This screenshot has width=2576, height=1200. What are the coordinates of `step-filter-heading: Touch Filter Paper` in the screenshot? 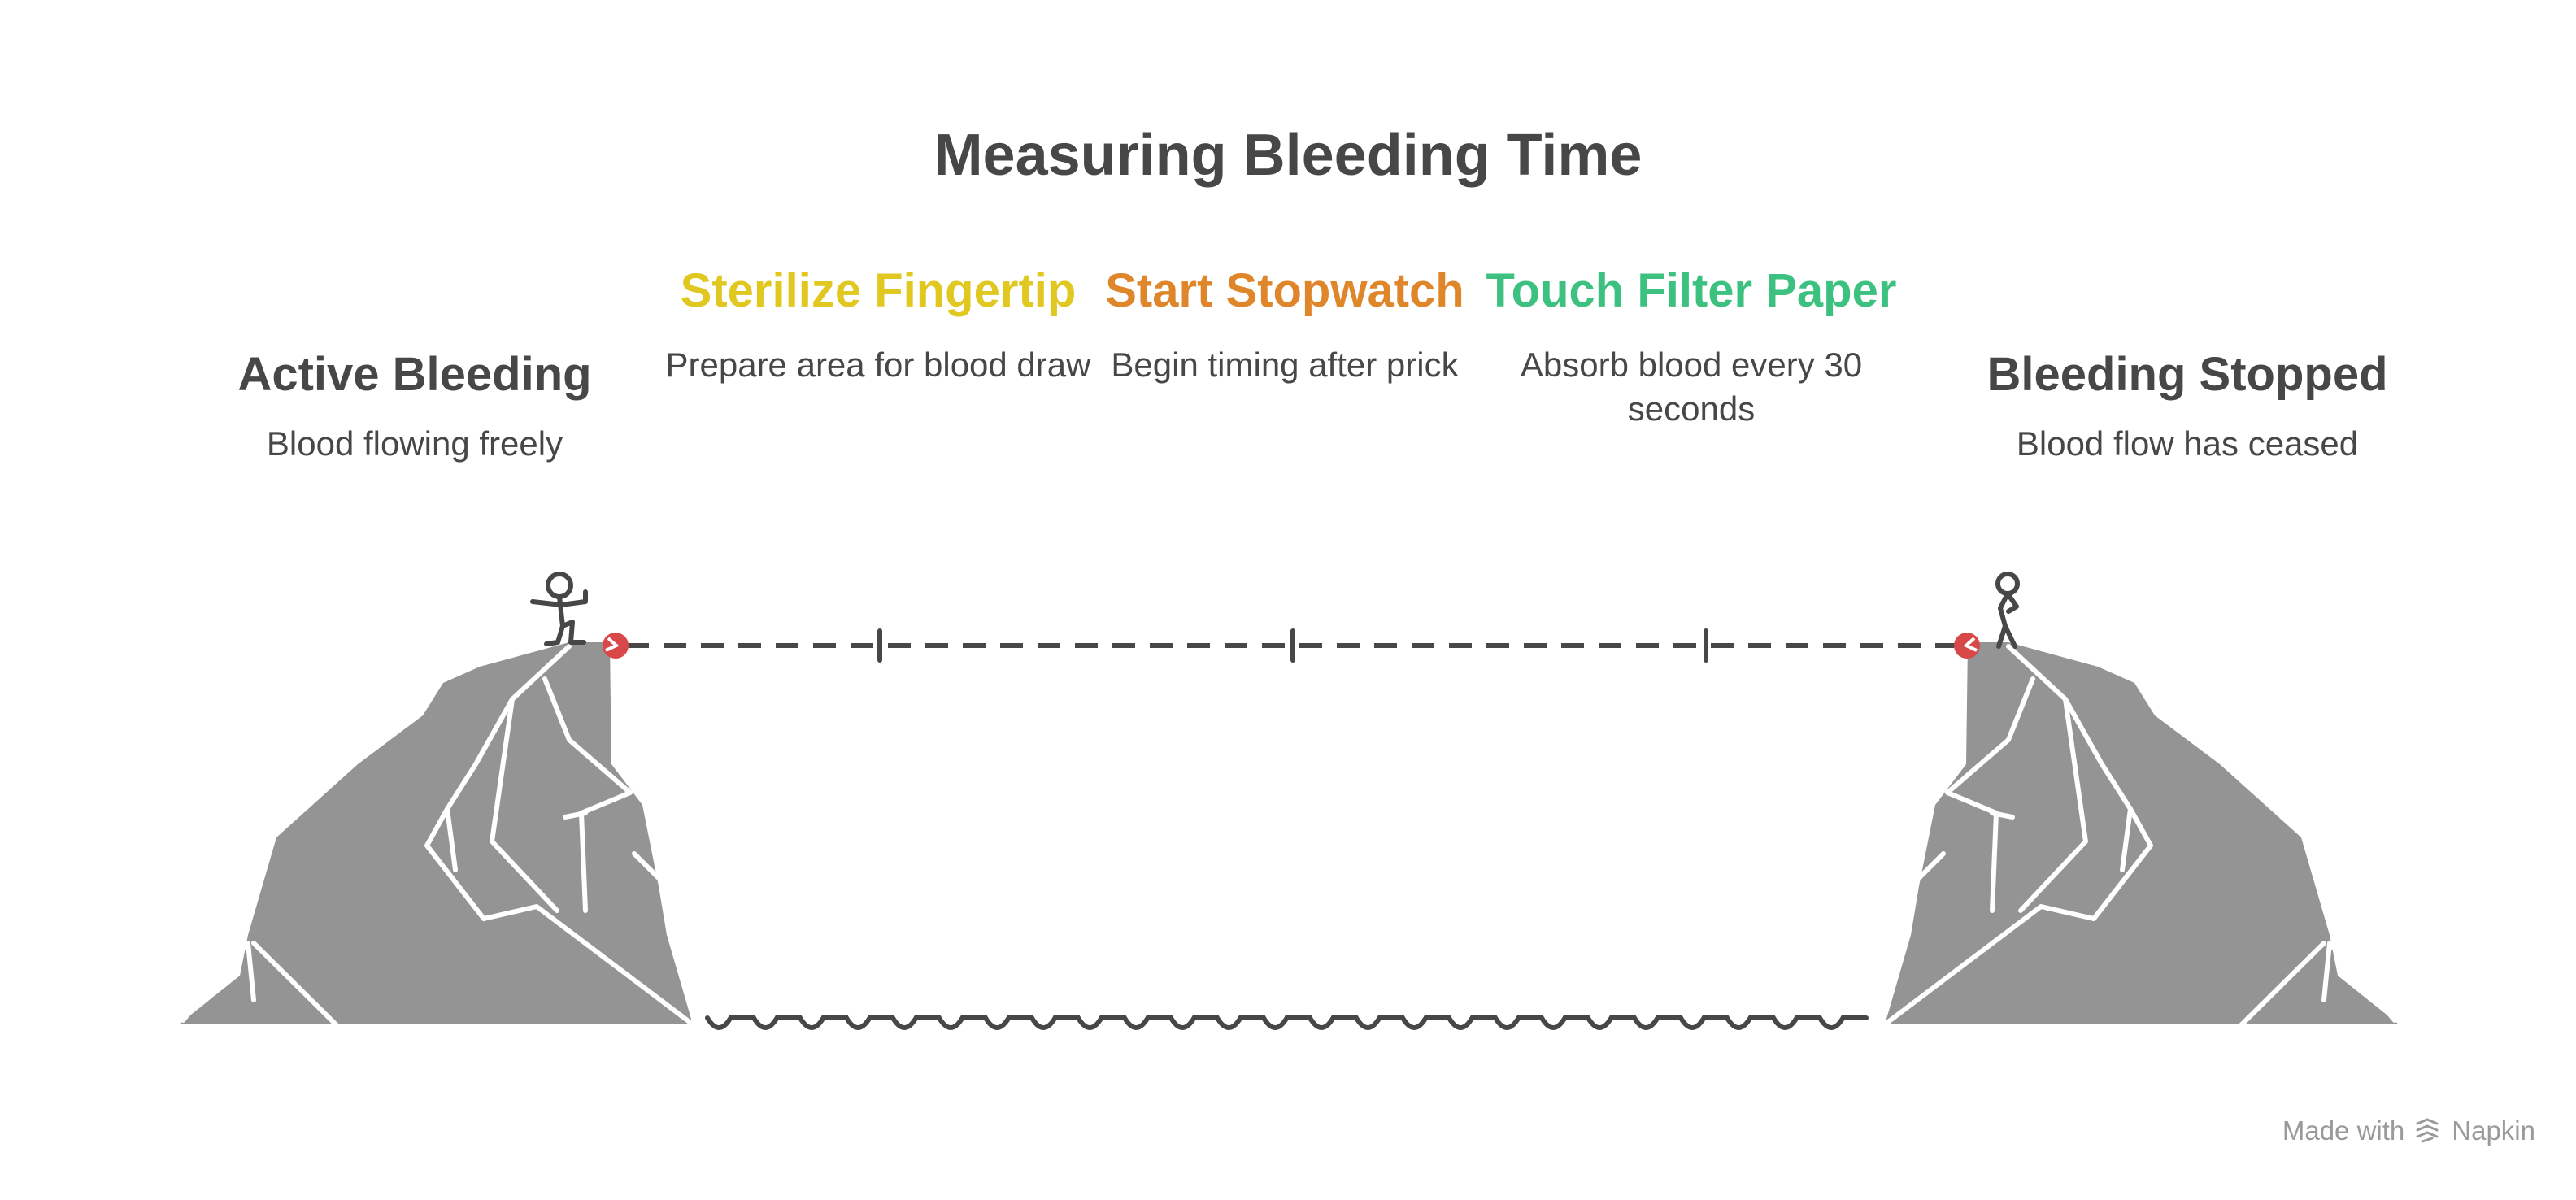 It's located at (1691, 290).